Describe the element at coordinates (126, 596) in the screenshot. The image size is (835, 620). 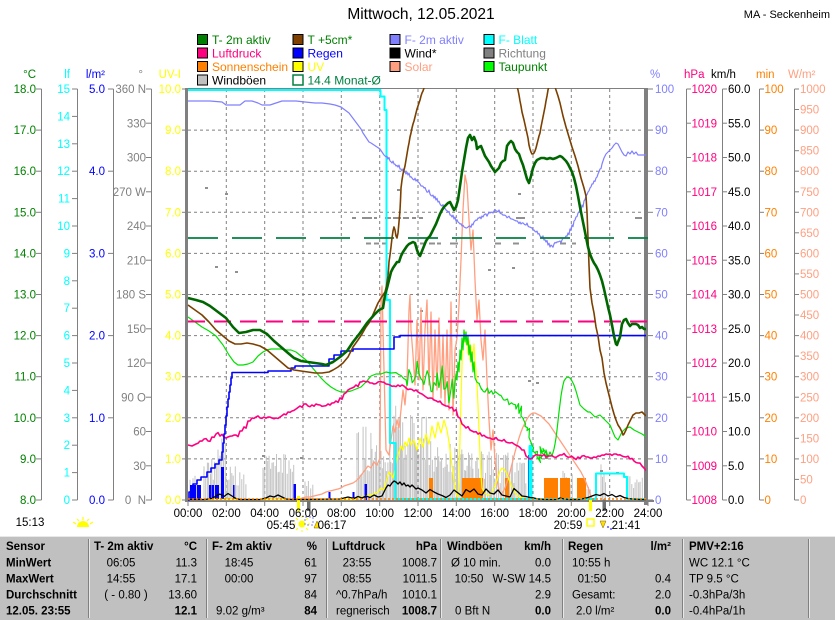
I see `svg-text: ( - 0.80 )` at that location.